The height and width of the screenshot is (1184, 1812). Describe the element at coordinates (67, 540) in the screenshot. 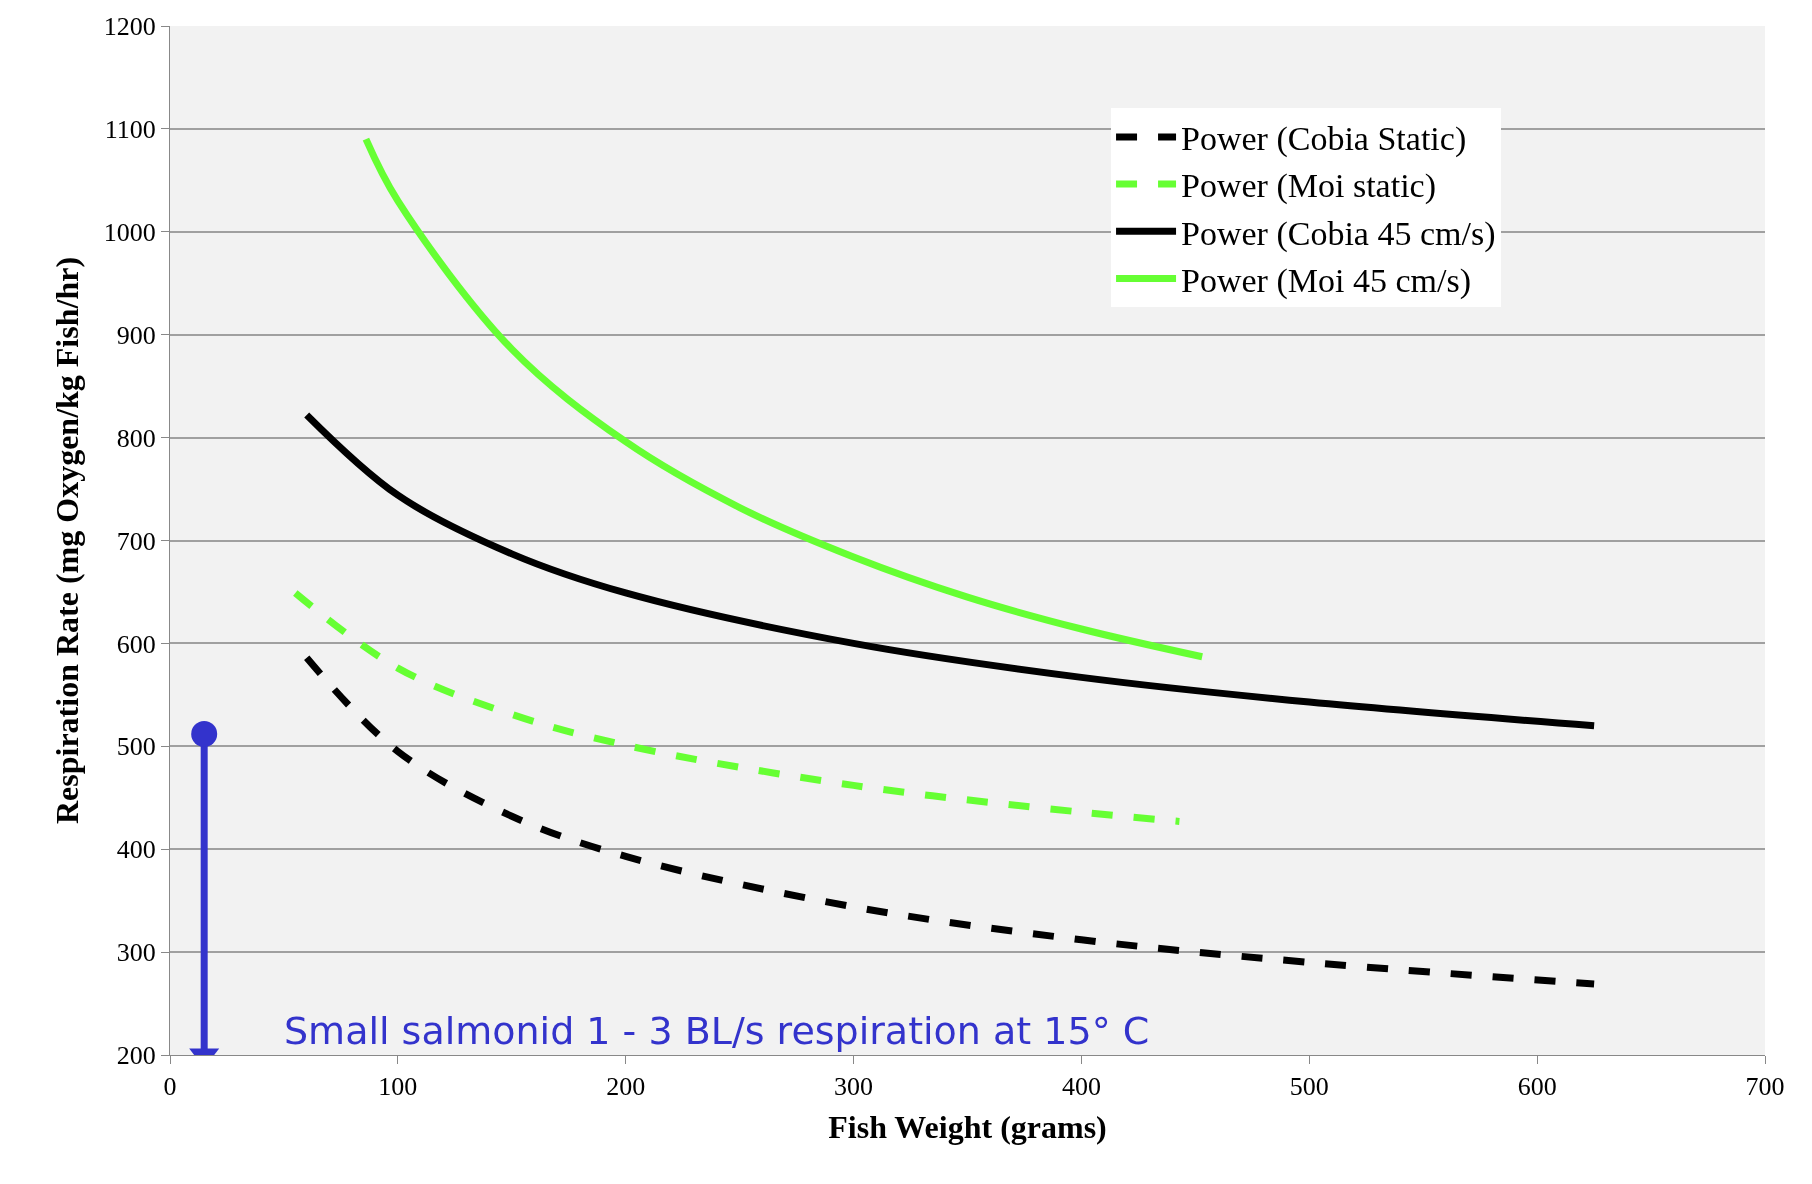

I see `y-axis-title: Respiration Rate (mg Oxygen/kg Fish/hr)` at that location.